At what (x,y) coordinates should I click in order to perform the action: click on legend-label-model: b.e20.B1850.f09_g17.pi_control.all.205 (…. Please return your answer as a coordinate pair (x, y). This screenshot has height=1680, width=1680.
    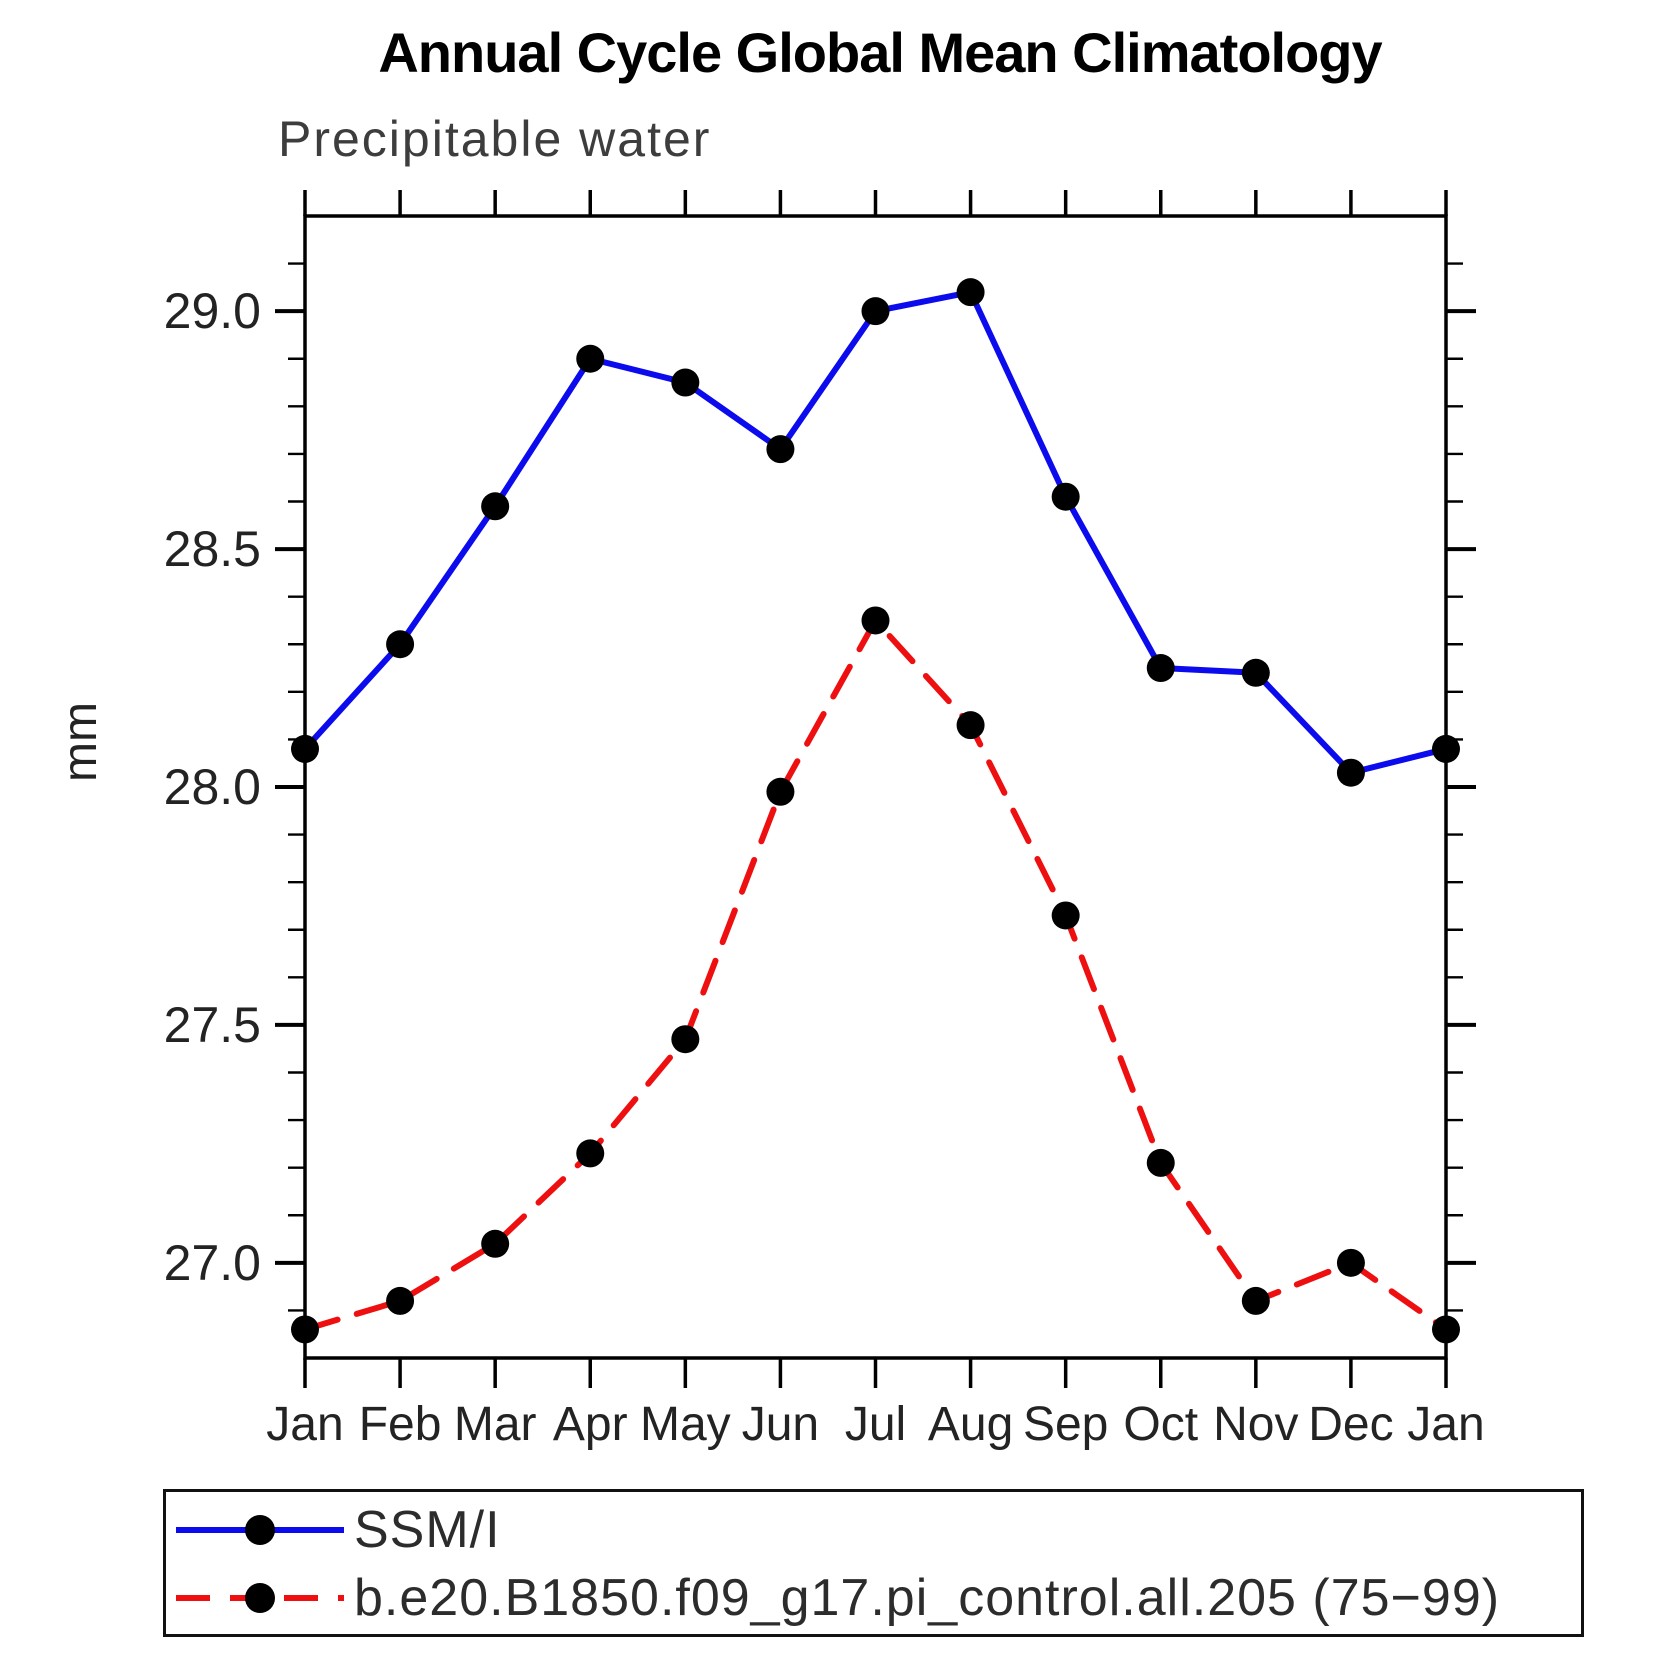
    Looking at the image, I should click on (927, 1598).